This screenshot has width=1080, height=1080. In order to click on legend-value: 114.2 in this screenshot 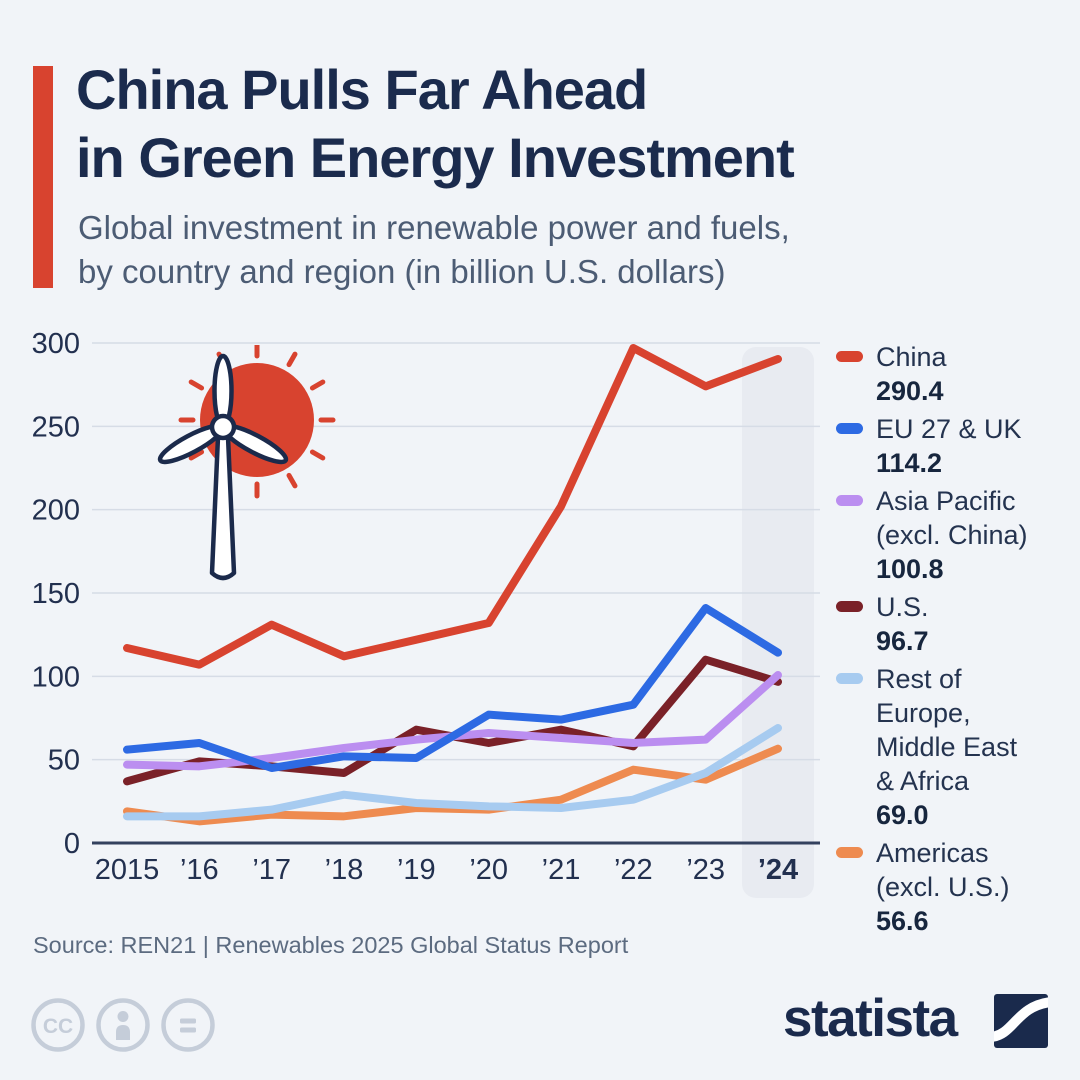, I will do `click(909, 463)`.